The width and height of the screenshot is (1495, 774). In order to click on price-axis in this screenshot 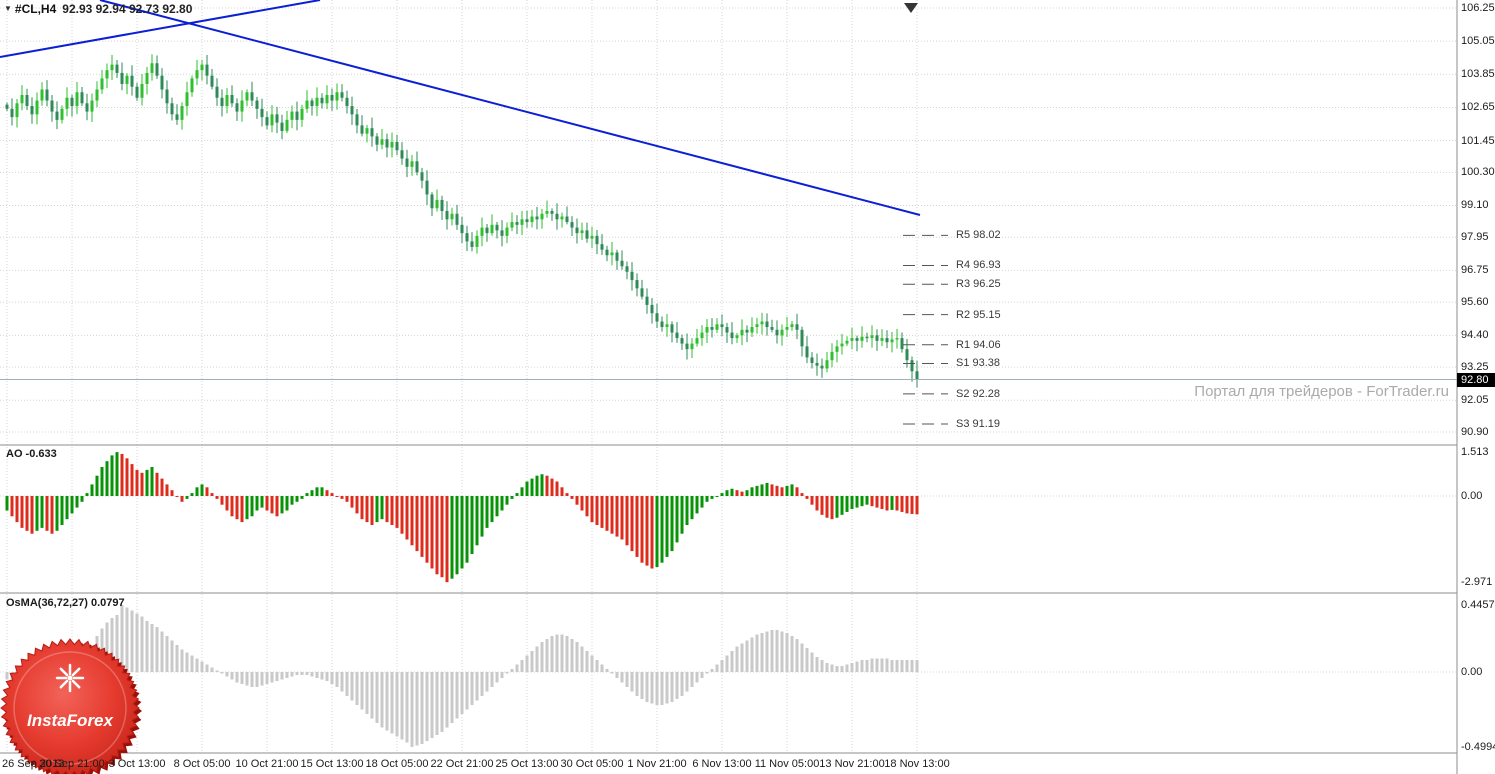, I will do `click(1476, 387)`.